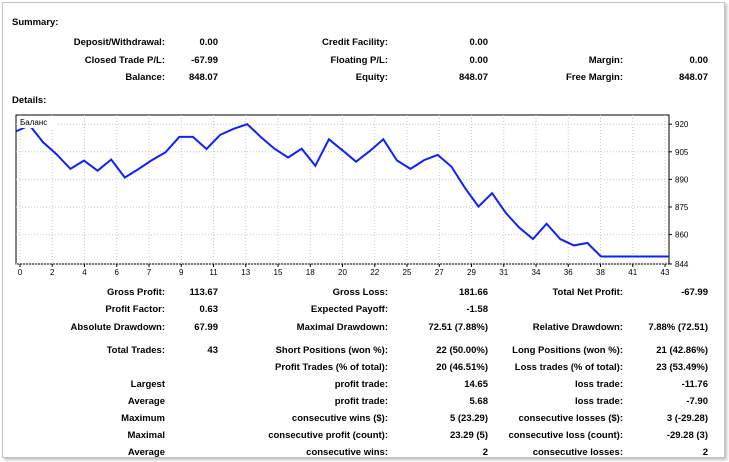 This screenshot has width=729, height=462. What do you see at coordinates (52, 272) in the screenshot?
I see `chart-x-tick-label: 2` at bounding box center [52, 272].